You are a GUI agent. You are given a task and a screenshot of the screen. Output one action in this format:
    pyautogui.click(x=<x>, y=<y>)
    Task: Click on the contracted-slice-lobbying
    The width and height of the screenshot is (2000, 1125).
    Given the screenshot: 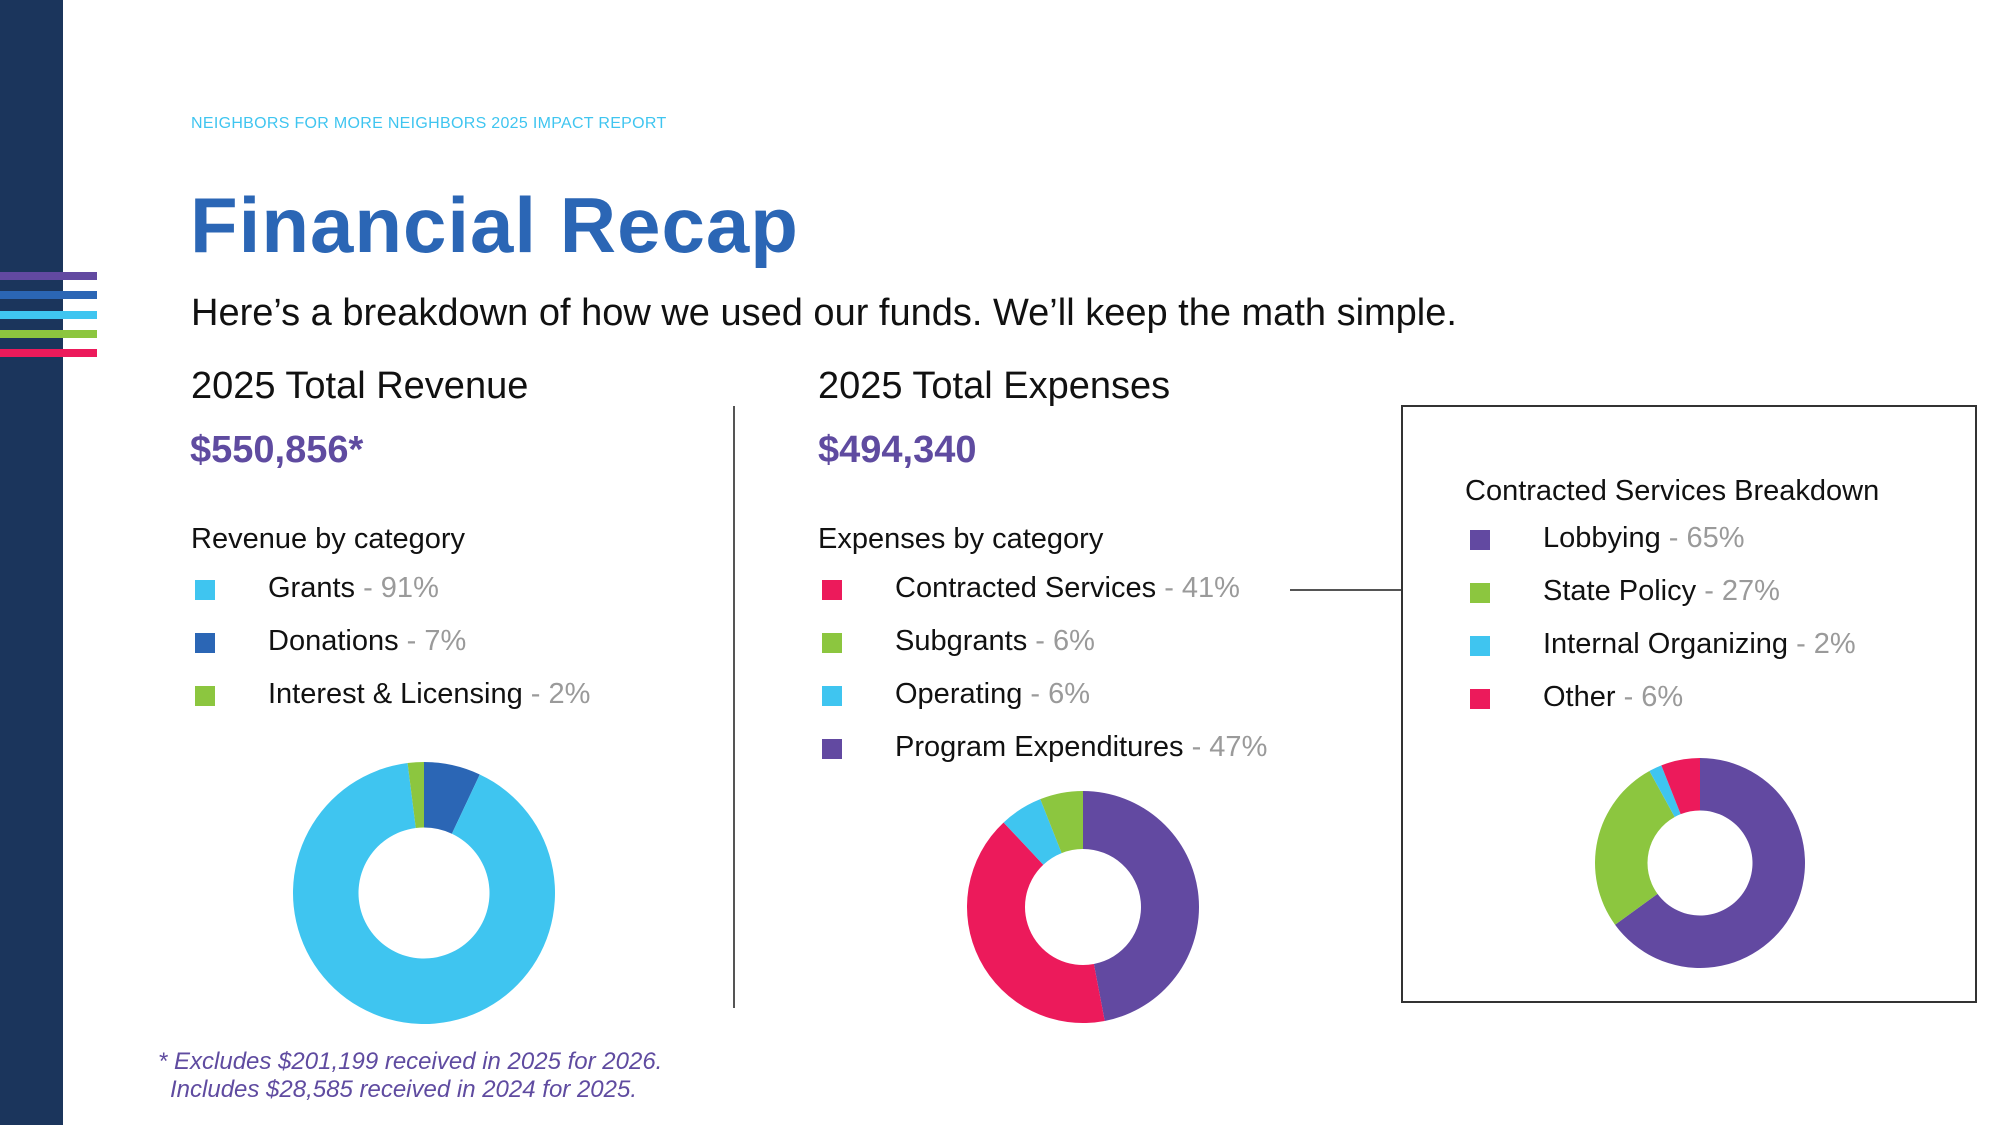 What is the action you would take?
    pyautogui.click(x=1710, y=863)
    